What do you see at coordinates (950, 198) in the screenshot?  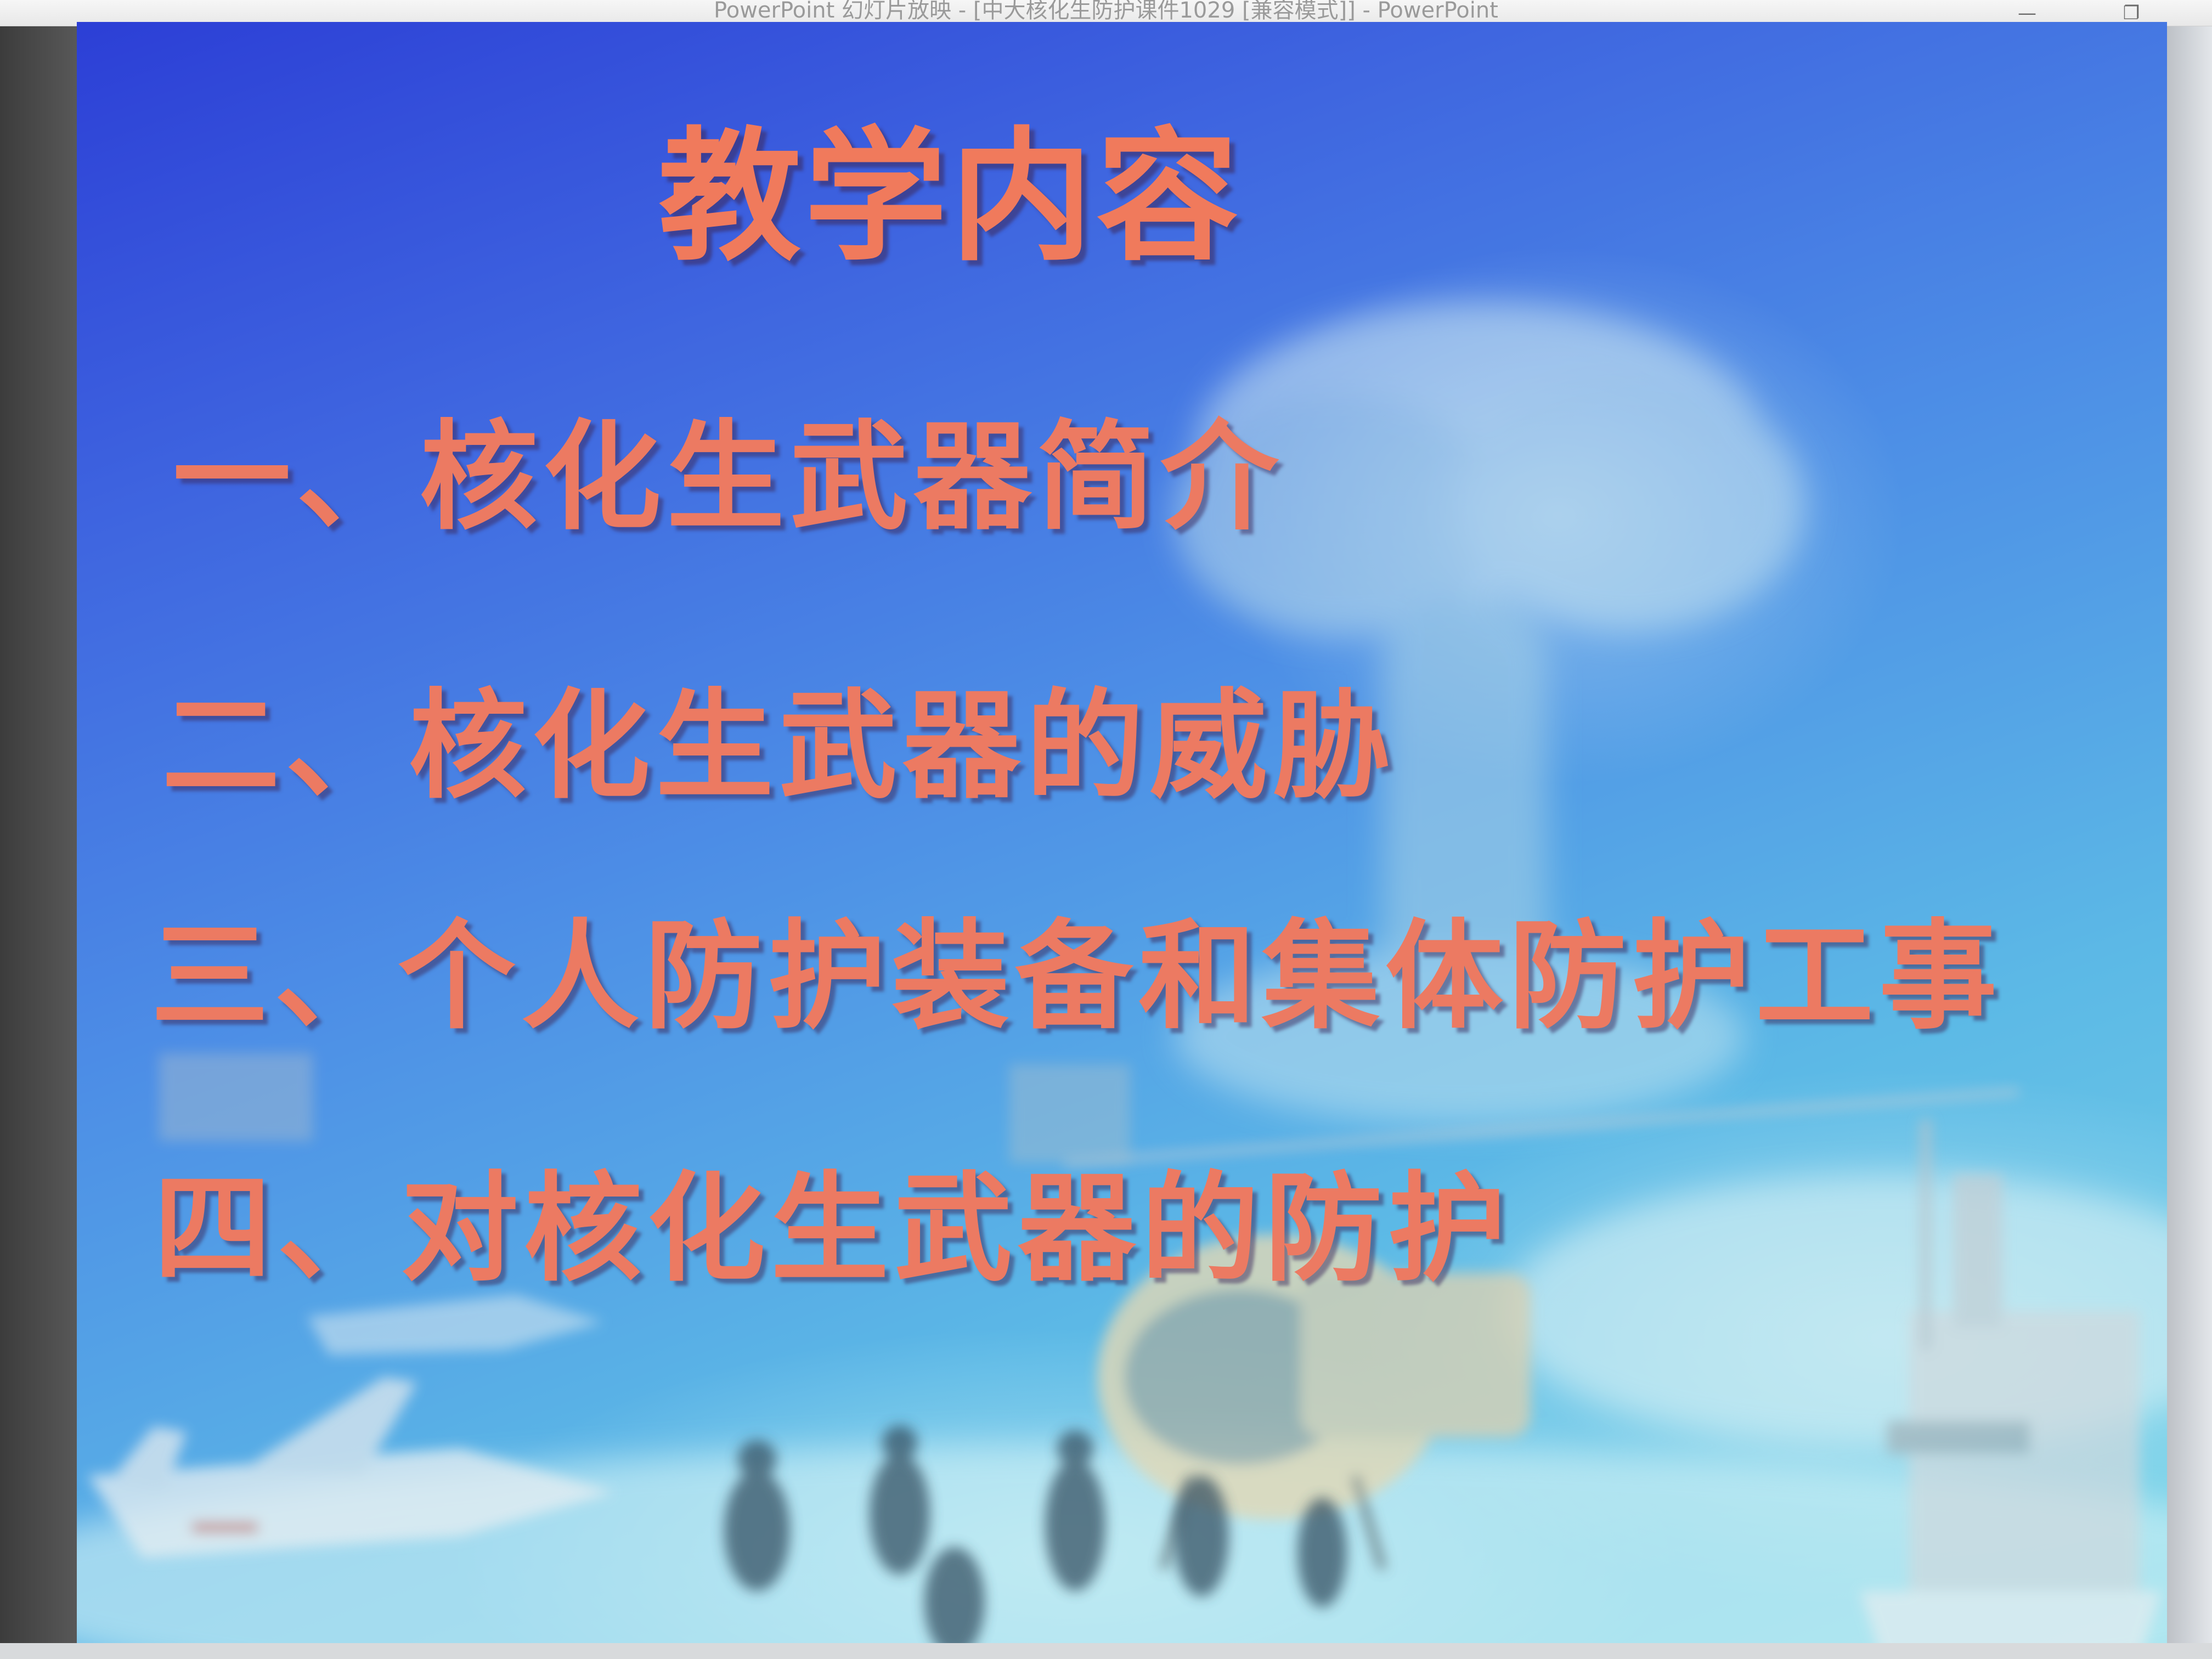 I see `slide-title: 教学内容` at bounding box center [950, 198].